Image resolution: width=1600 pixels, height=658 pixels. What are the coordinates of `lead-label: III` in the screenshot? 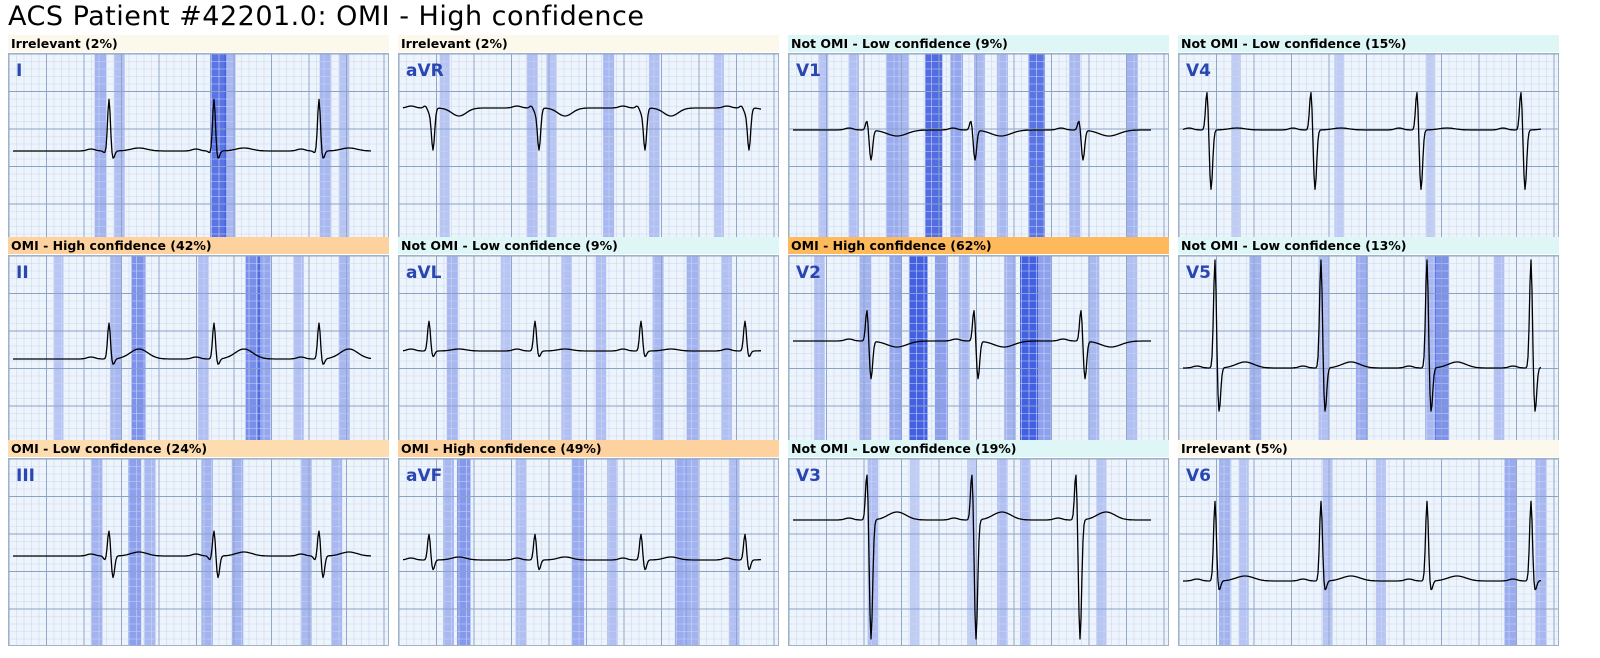 It's located at (25, 476).